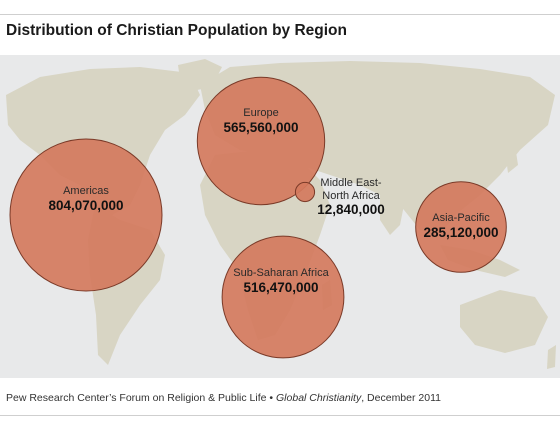 Image resolution: width=560 pixels, height=429 pixels. I want to click on americas-value: 804,070,000, so click(86, 205).